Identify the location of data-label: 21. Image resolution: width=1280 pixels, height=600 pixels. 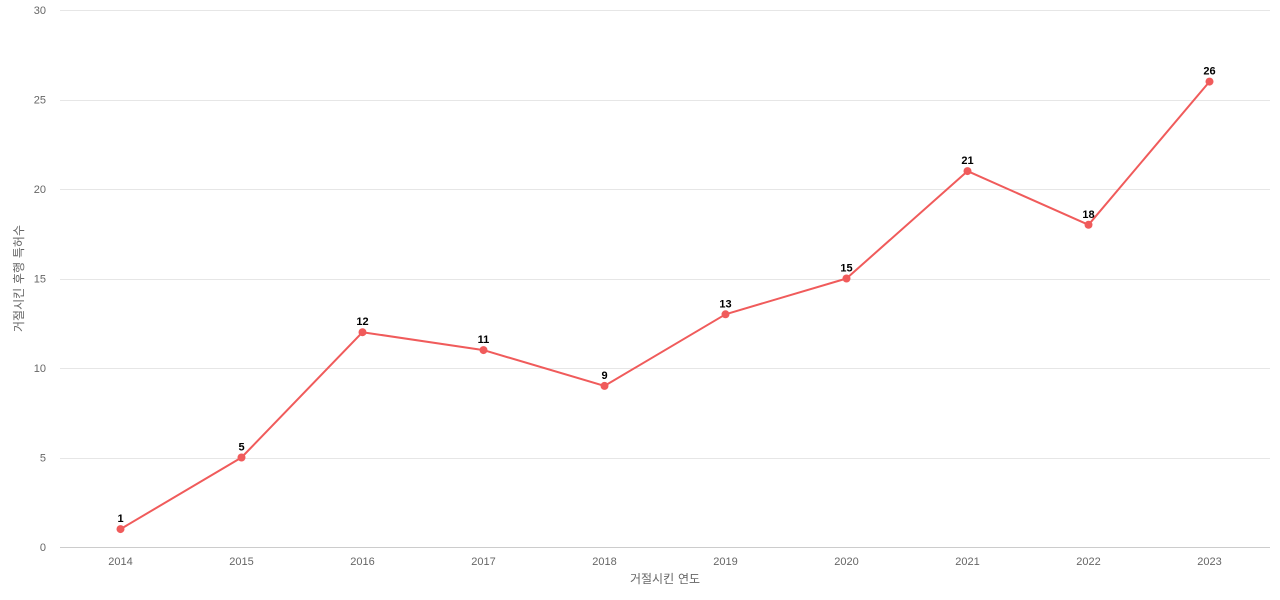
(967, 161).